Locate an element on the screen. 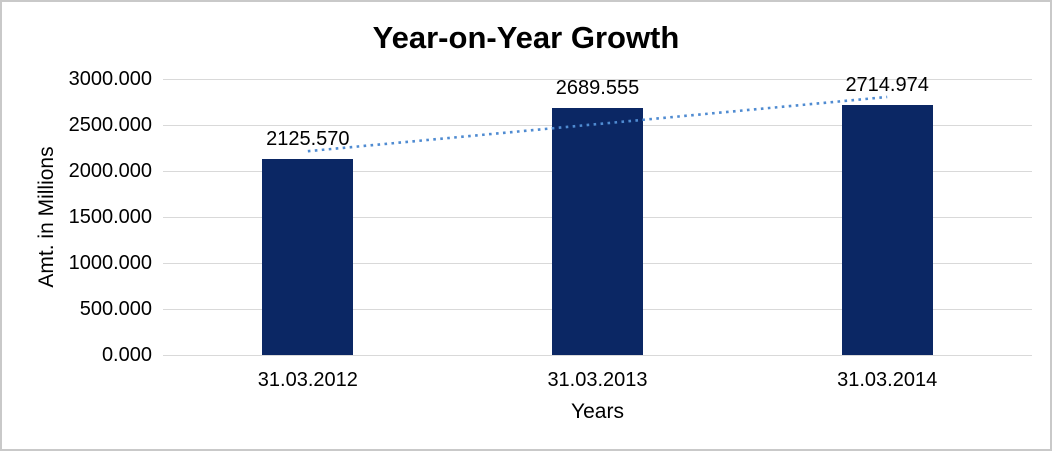 The width and height of the screenshot is (1052, 451). x-tick-label: 31.03.2013 is located at coordinates (597, 380).